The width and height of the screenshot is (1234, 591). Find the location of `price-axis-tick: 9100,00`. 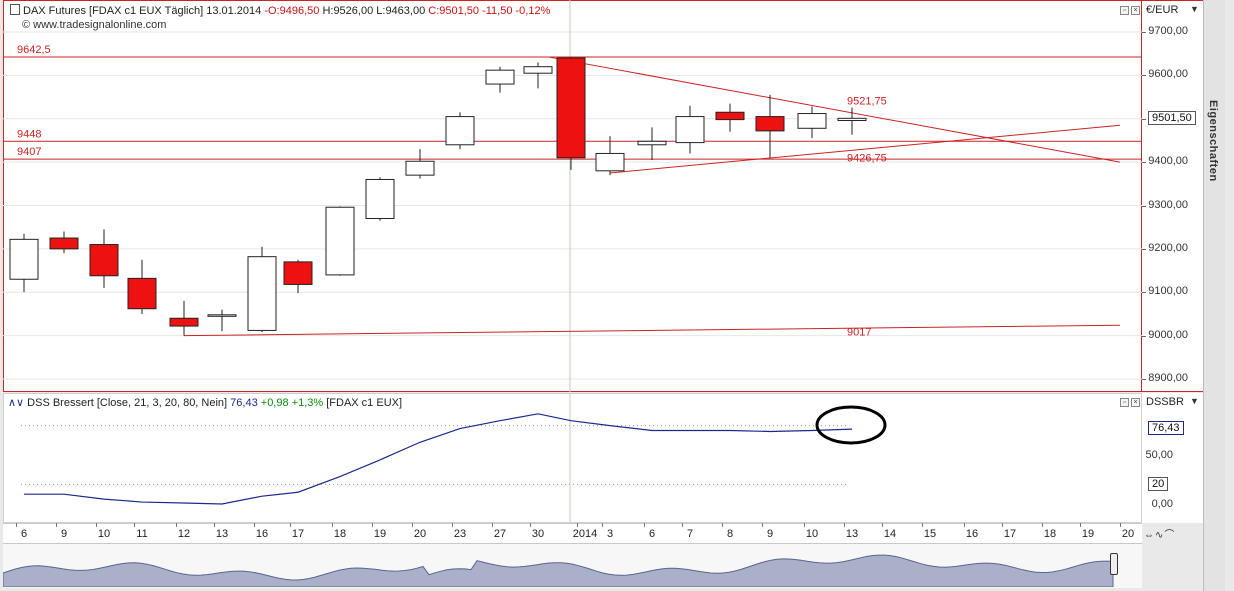

price-axis-tick: 9100,00 is located at coordinates (1168, 291).